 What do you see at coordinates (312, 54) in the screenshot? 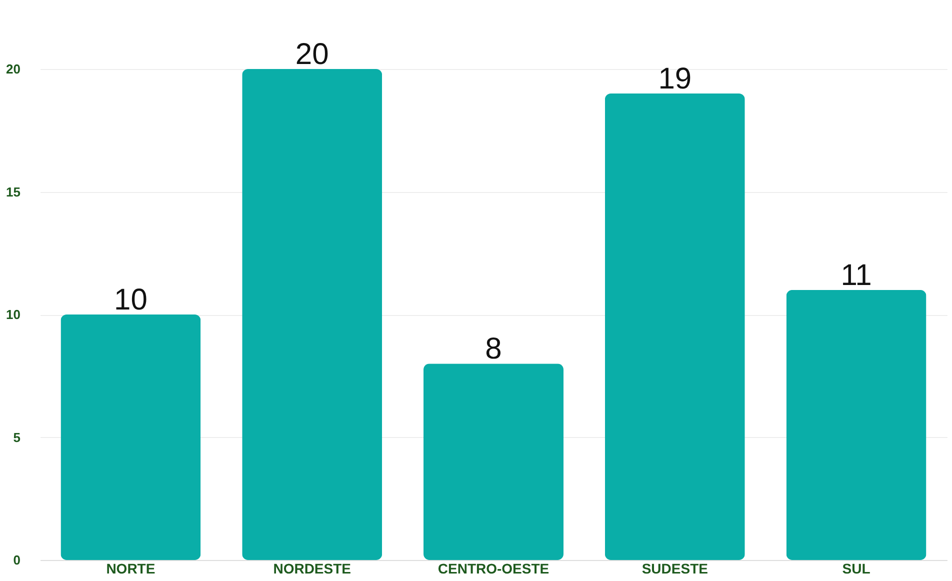
I see `data-label: 20` at bounding box center [312, 54].